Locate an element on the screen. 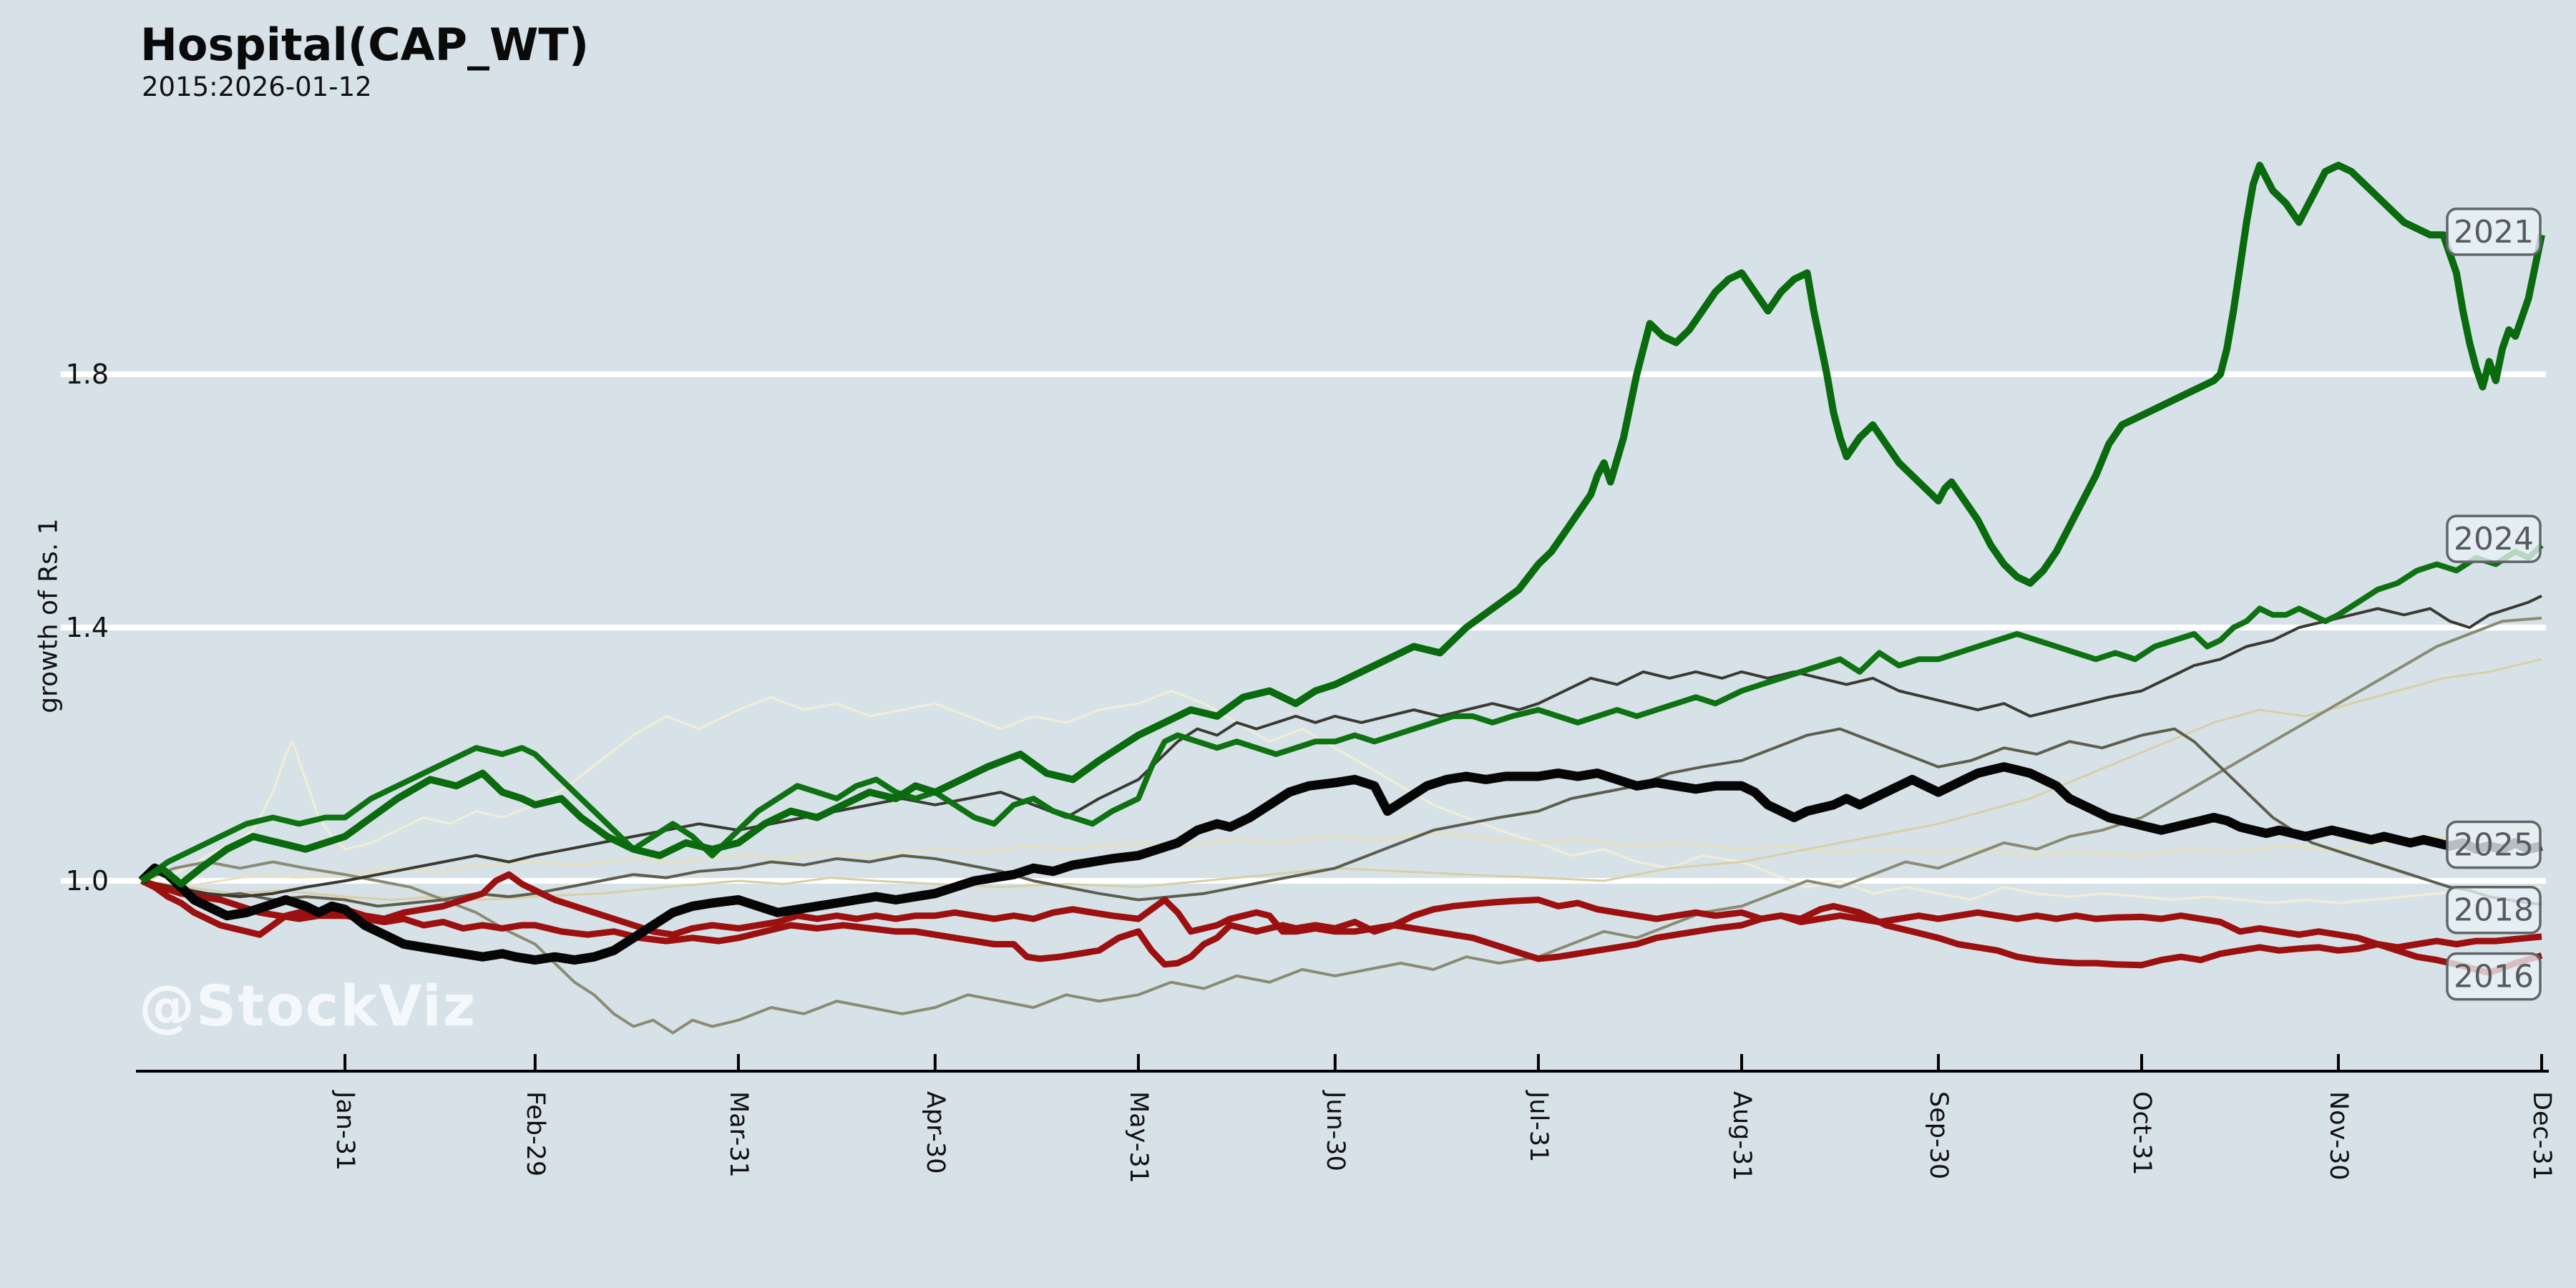 This screenshot has height=1288, width=2576. y-tick-label: 1.4 is located at coordinates (87, 627).